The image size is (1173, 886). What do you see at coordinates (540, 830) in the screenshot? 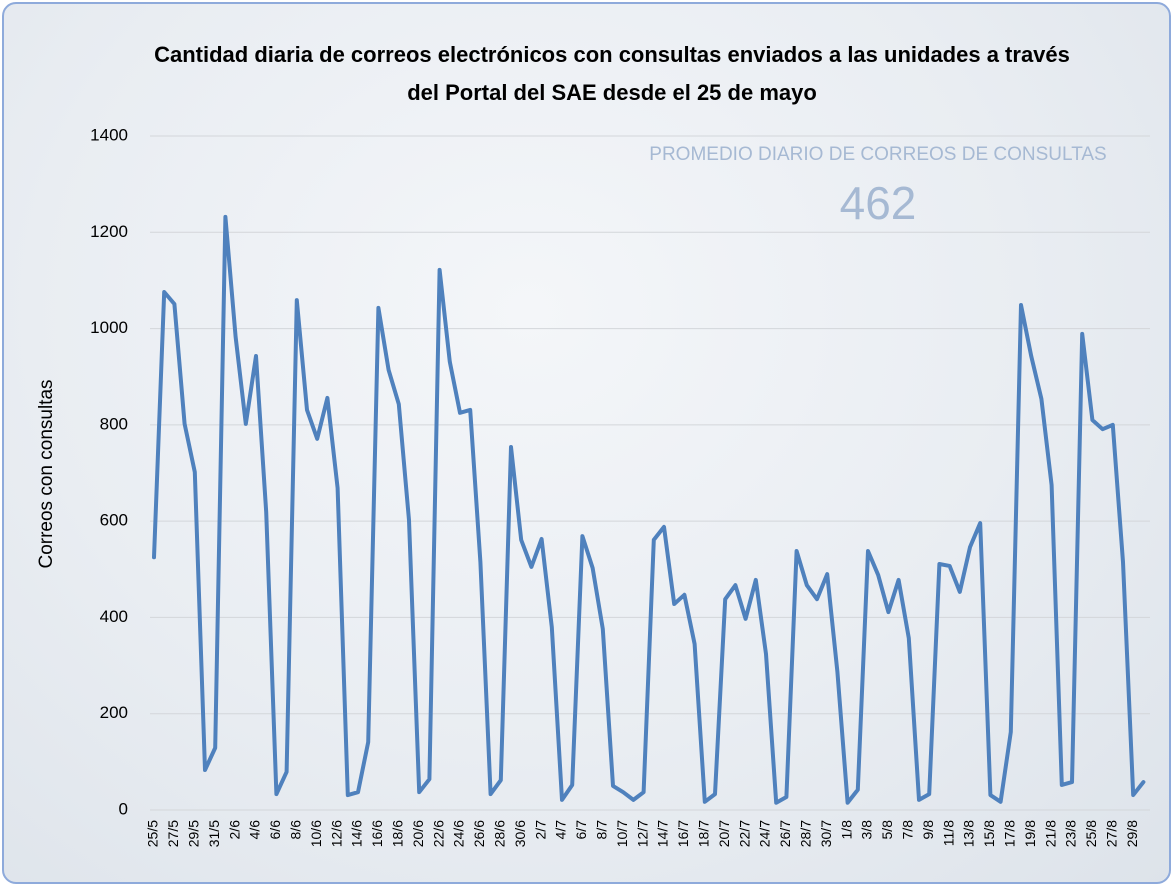
I see `x-tick-label: 2/7` at bounding box center [540, 830].